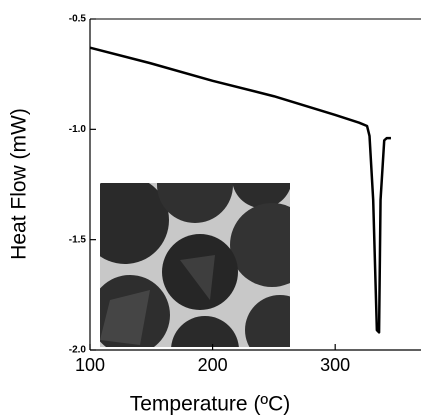 The width and height of the screenshot is (421, 419). Describe the element at coordinates (210, 404) in the screenshot. I see `x-axis-label: Temperature (ºC)` at that location.